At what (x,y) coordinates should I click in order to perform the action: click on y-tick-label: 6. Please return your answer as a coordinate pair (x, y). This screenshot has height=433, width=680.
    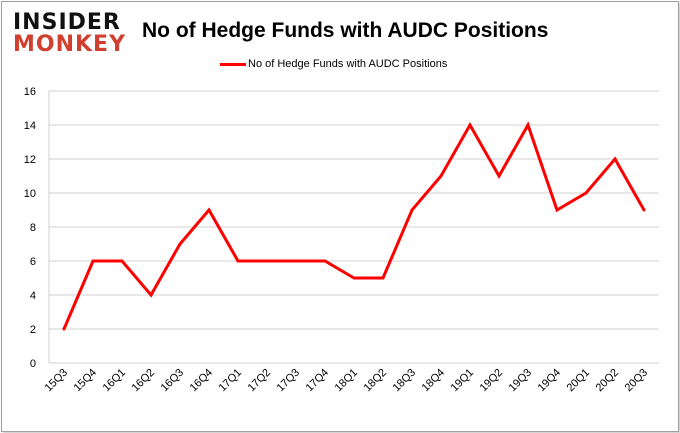
    Looking at the image, I should click on (33, 262).